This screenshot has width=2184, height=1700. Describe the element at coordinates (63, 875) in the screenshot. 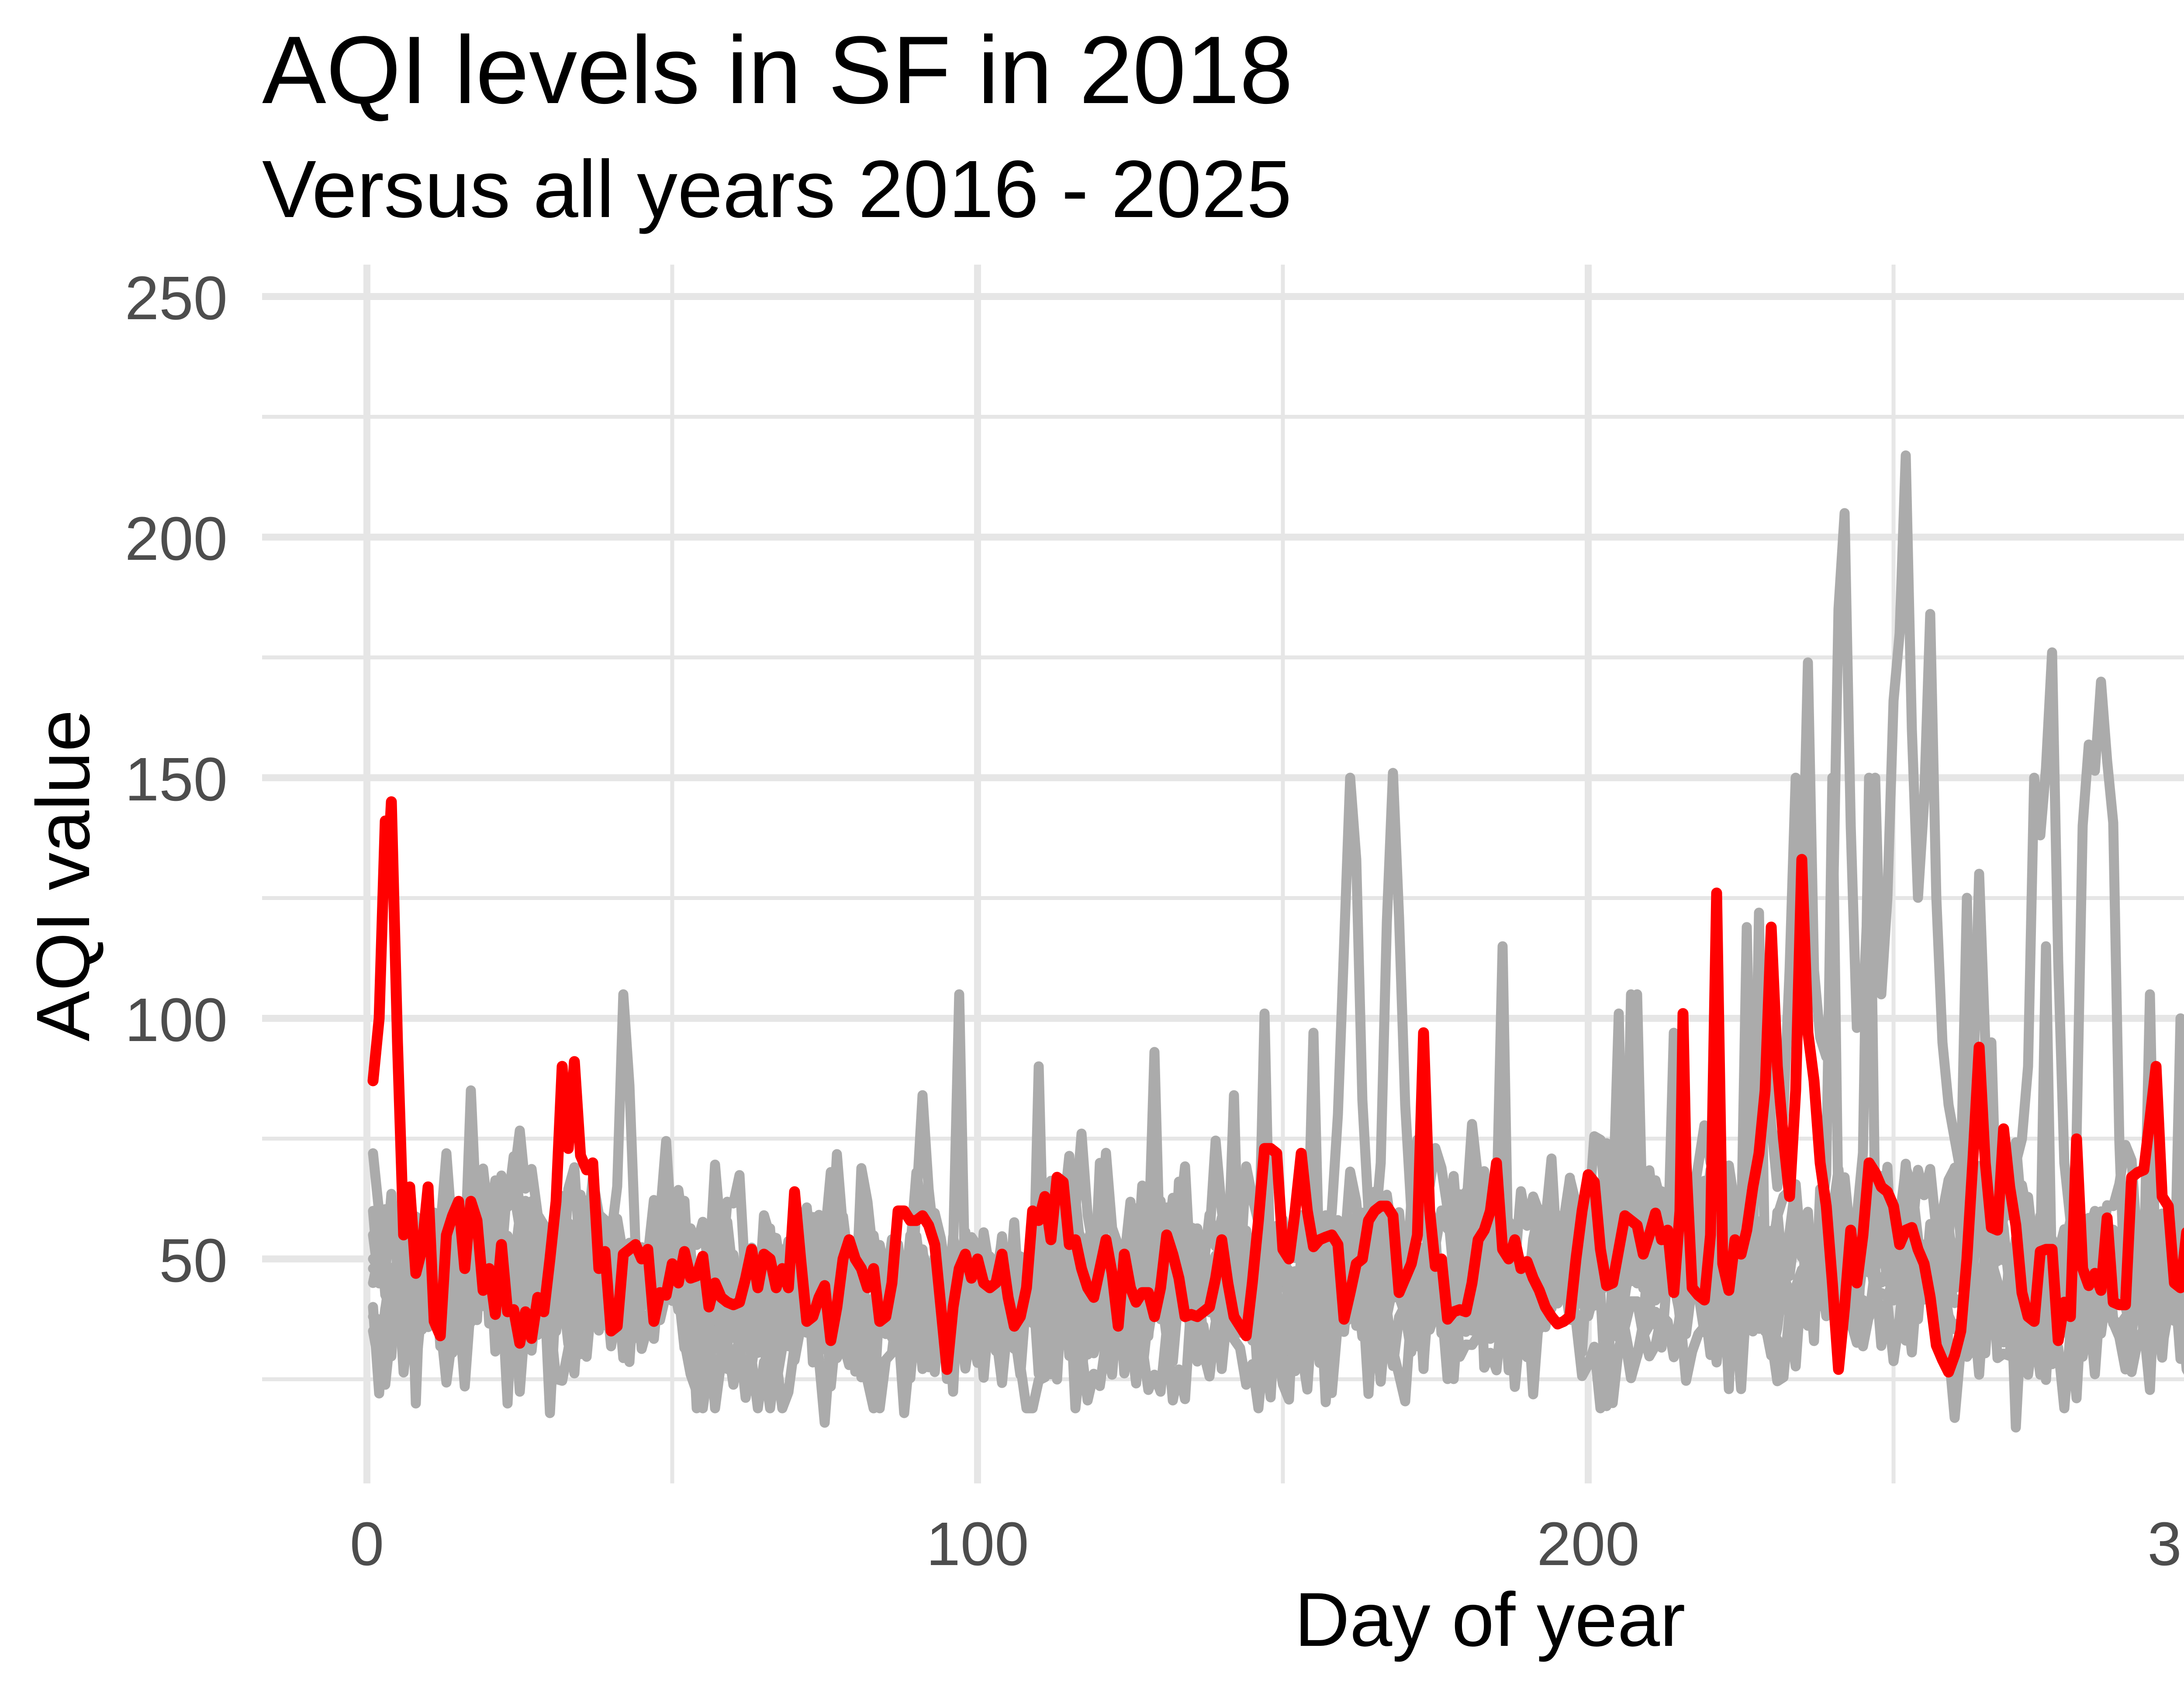

I see `svg-text: AQI value` at that location.